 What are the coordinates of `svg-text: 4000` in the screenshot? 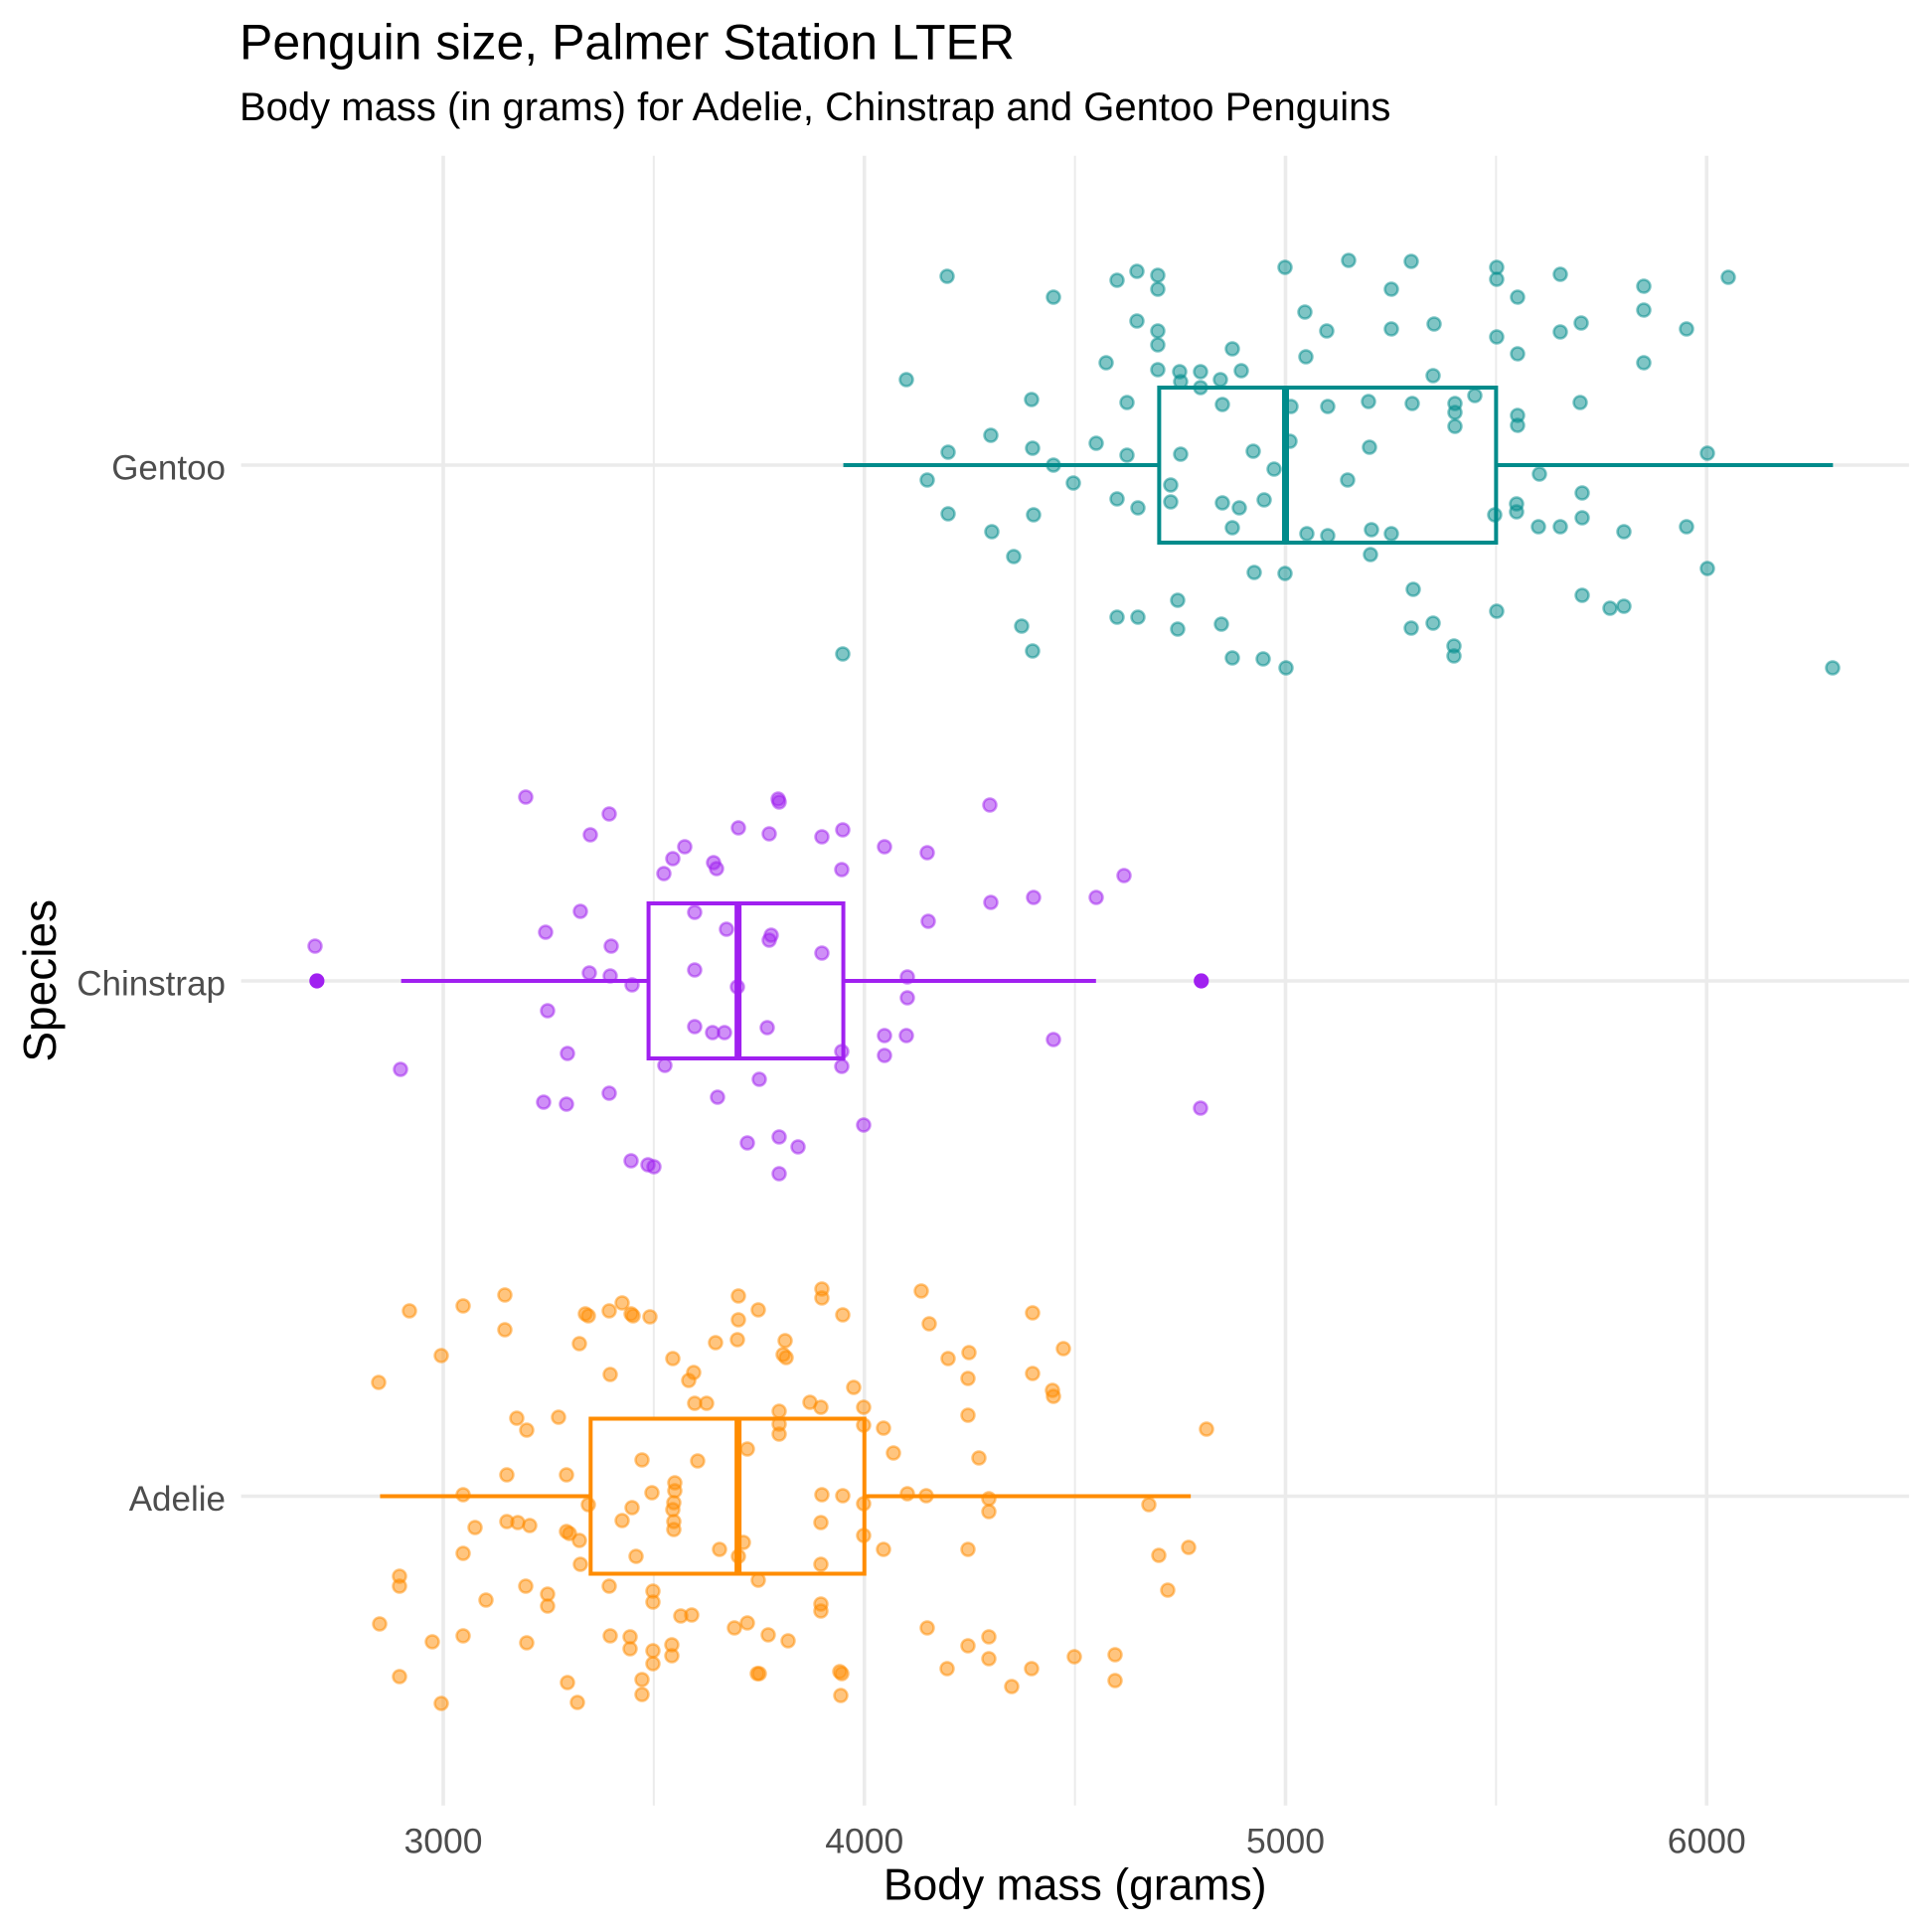 It's located at (864, 1840).